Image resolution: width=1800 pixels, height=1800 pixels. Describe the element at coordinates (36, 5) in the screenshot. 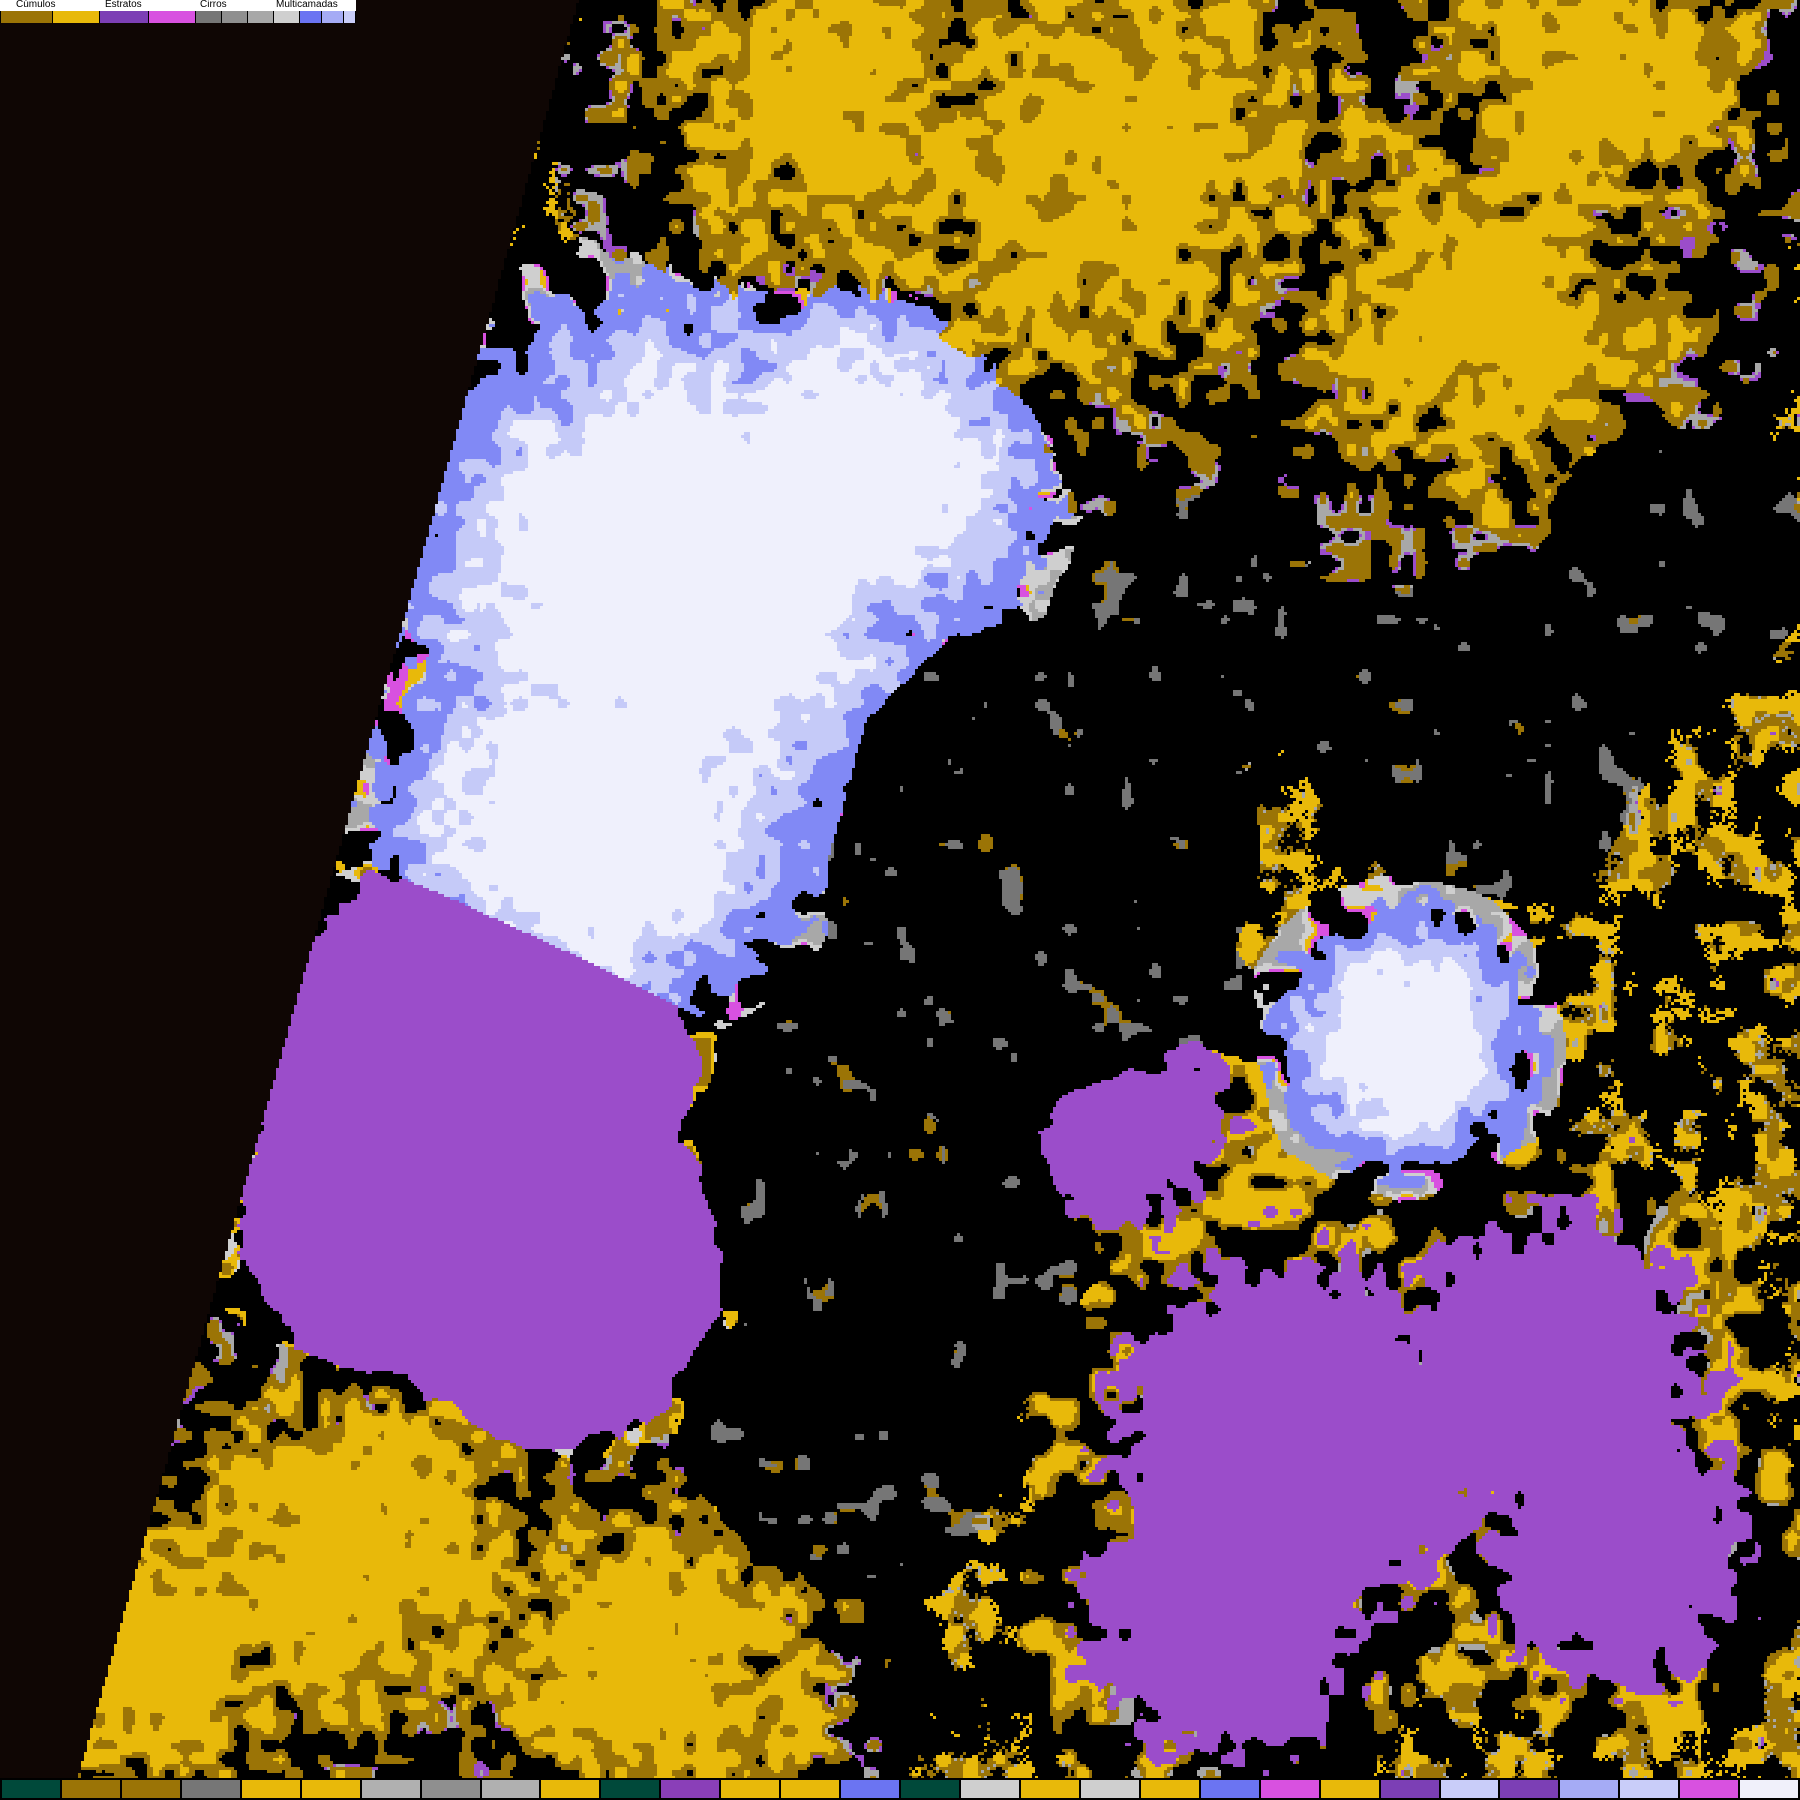

I see `legend-group-label-0: Cúmulos` at that location.